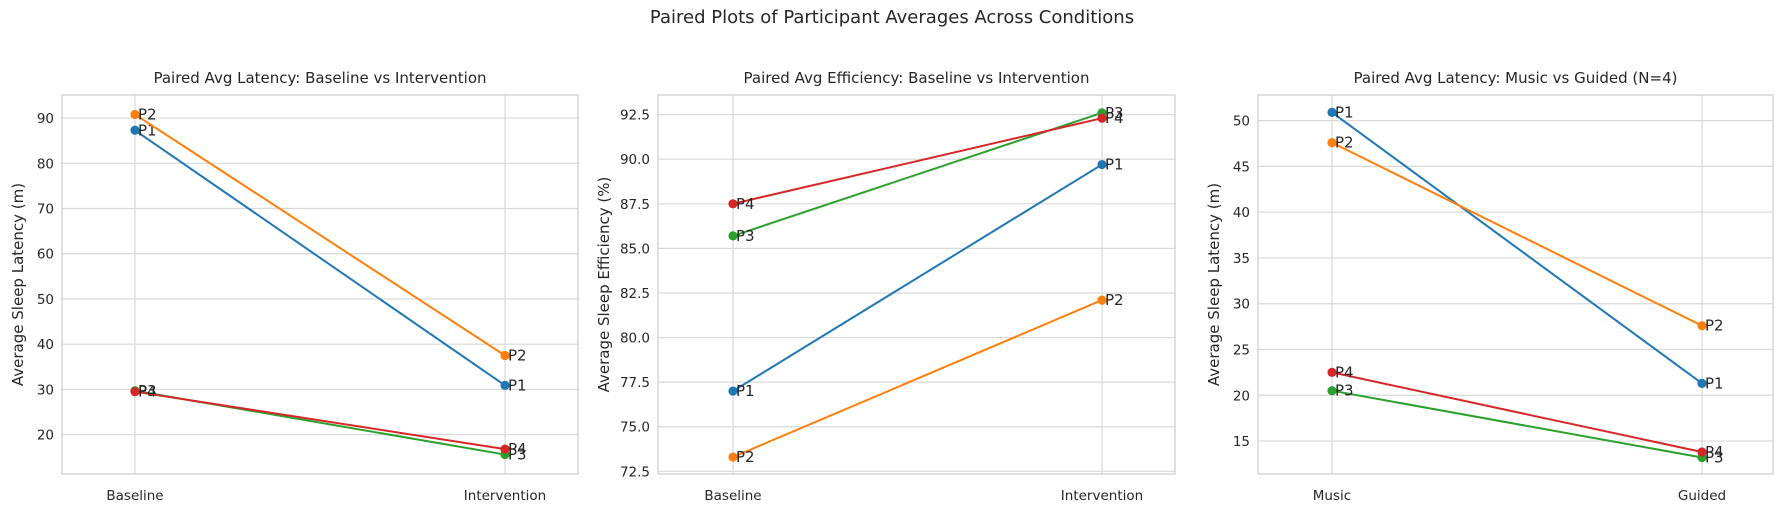 This screenshot has height=512, width=1784. I want to click on y-tick-label: 80.0, so click(635, 339).